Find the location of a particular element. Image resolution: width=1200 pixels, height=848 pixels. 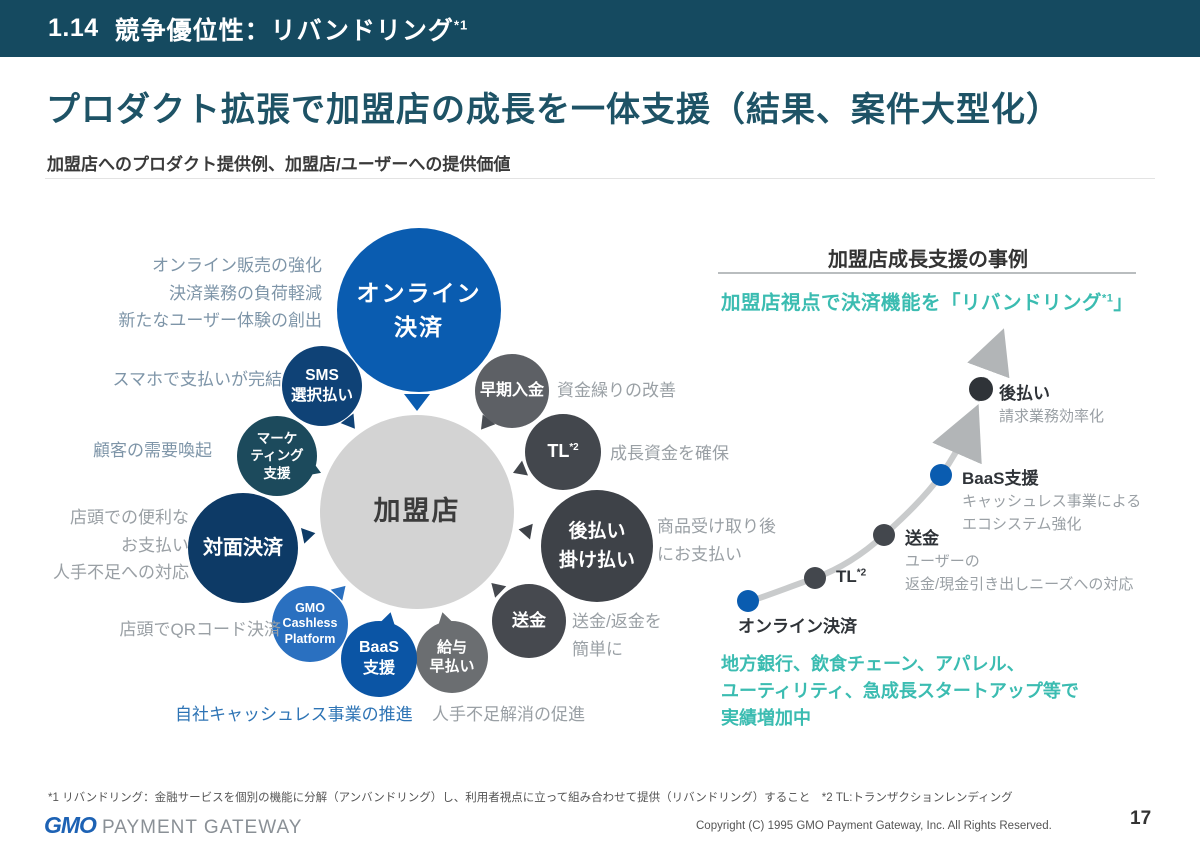

benefit-easy-remit: 送金/返金を 簡単に is located at coordinates (617, 635).